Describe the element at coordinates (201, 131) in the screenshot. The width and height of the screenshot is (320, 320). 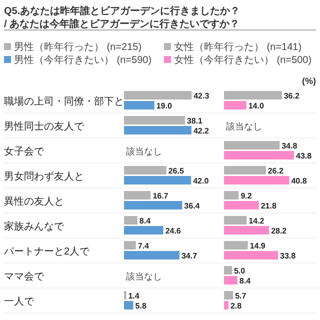
I see `data-label: 42.2` at that location.